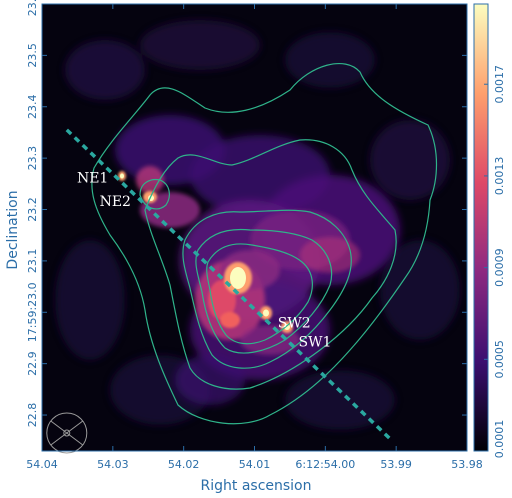 The image size is (512, 498). Describe the element at coordinates (92, 179) in the screenshot. I see `source-label-ne1: NE1` at that location.